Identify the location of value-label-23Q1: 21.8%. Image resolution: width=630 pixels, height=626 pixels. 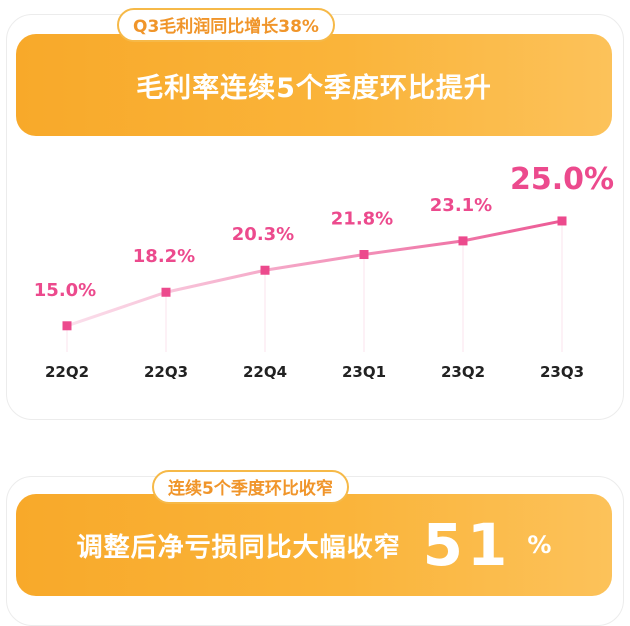
(362, 219).